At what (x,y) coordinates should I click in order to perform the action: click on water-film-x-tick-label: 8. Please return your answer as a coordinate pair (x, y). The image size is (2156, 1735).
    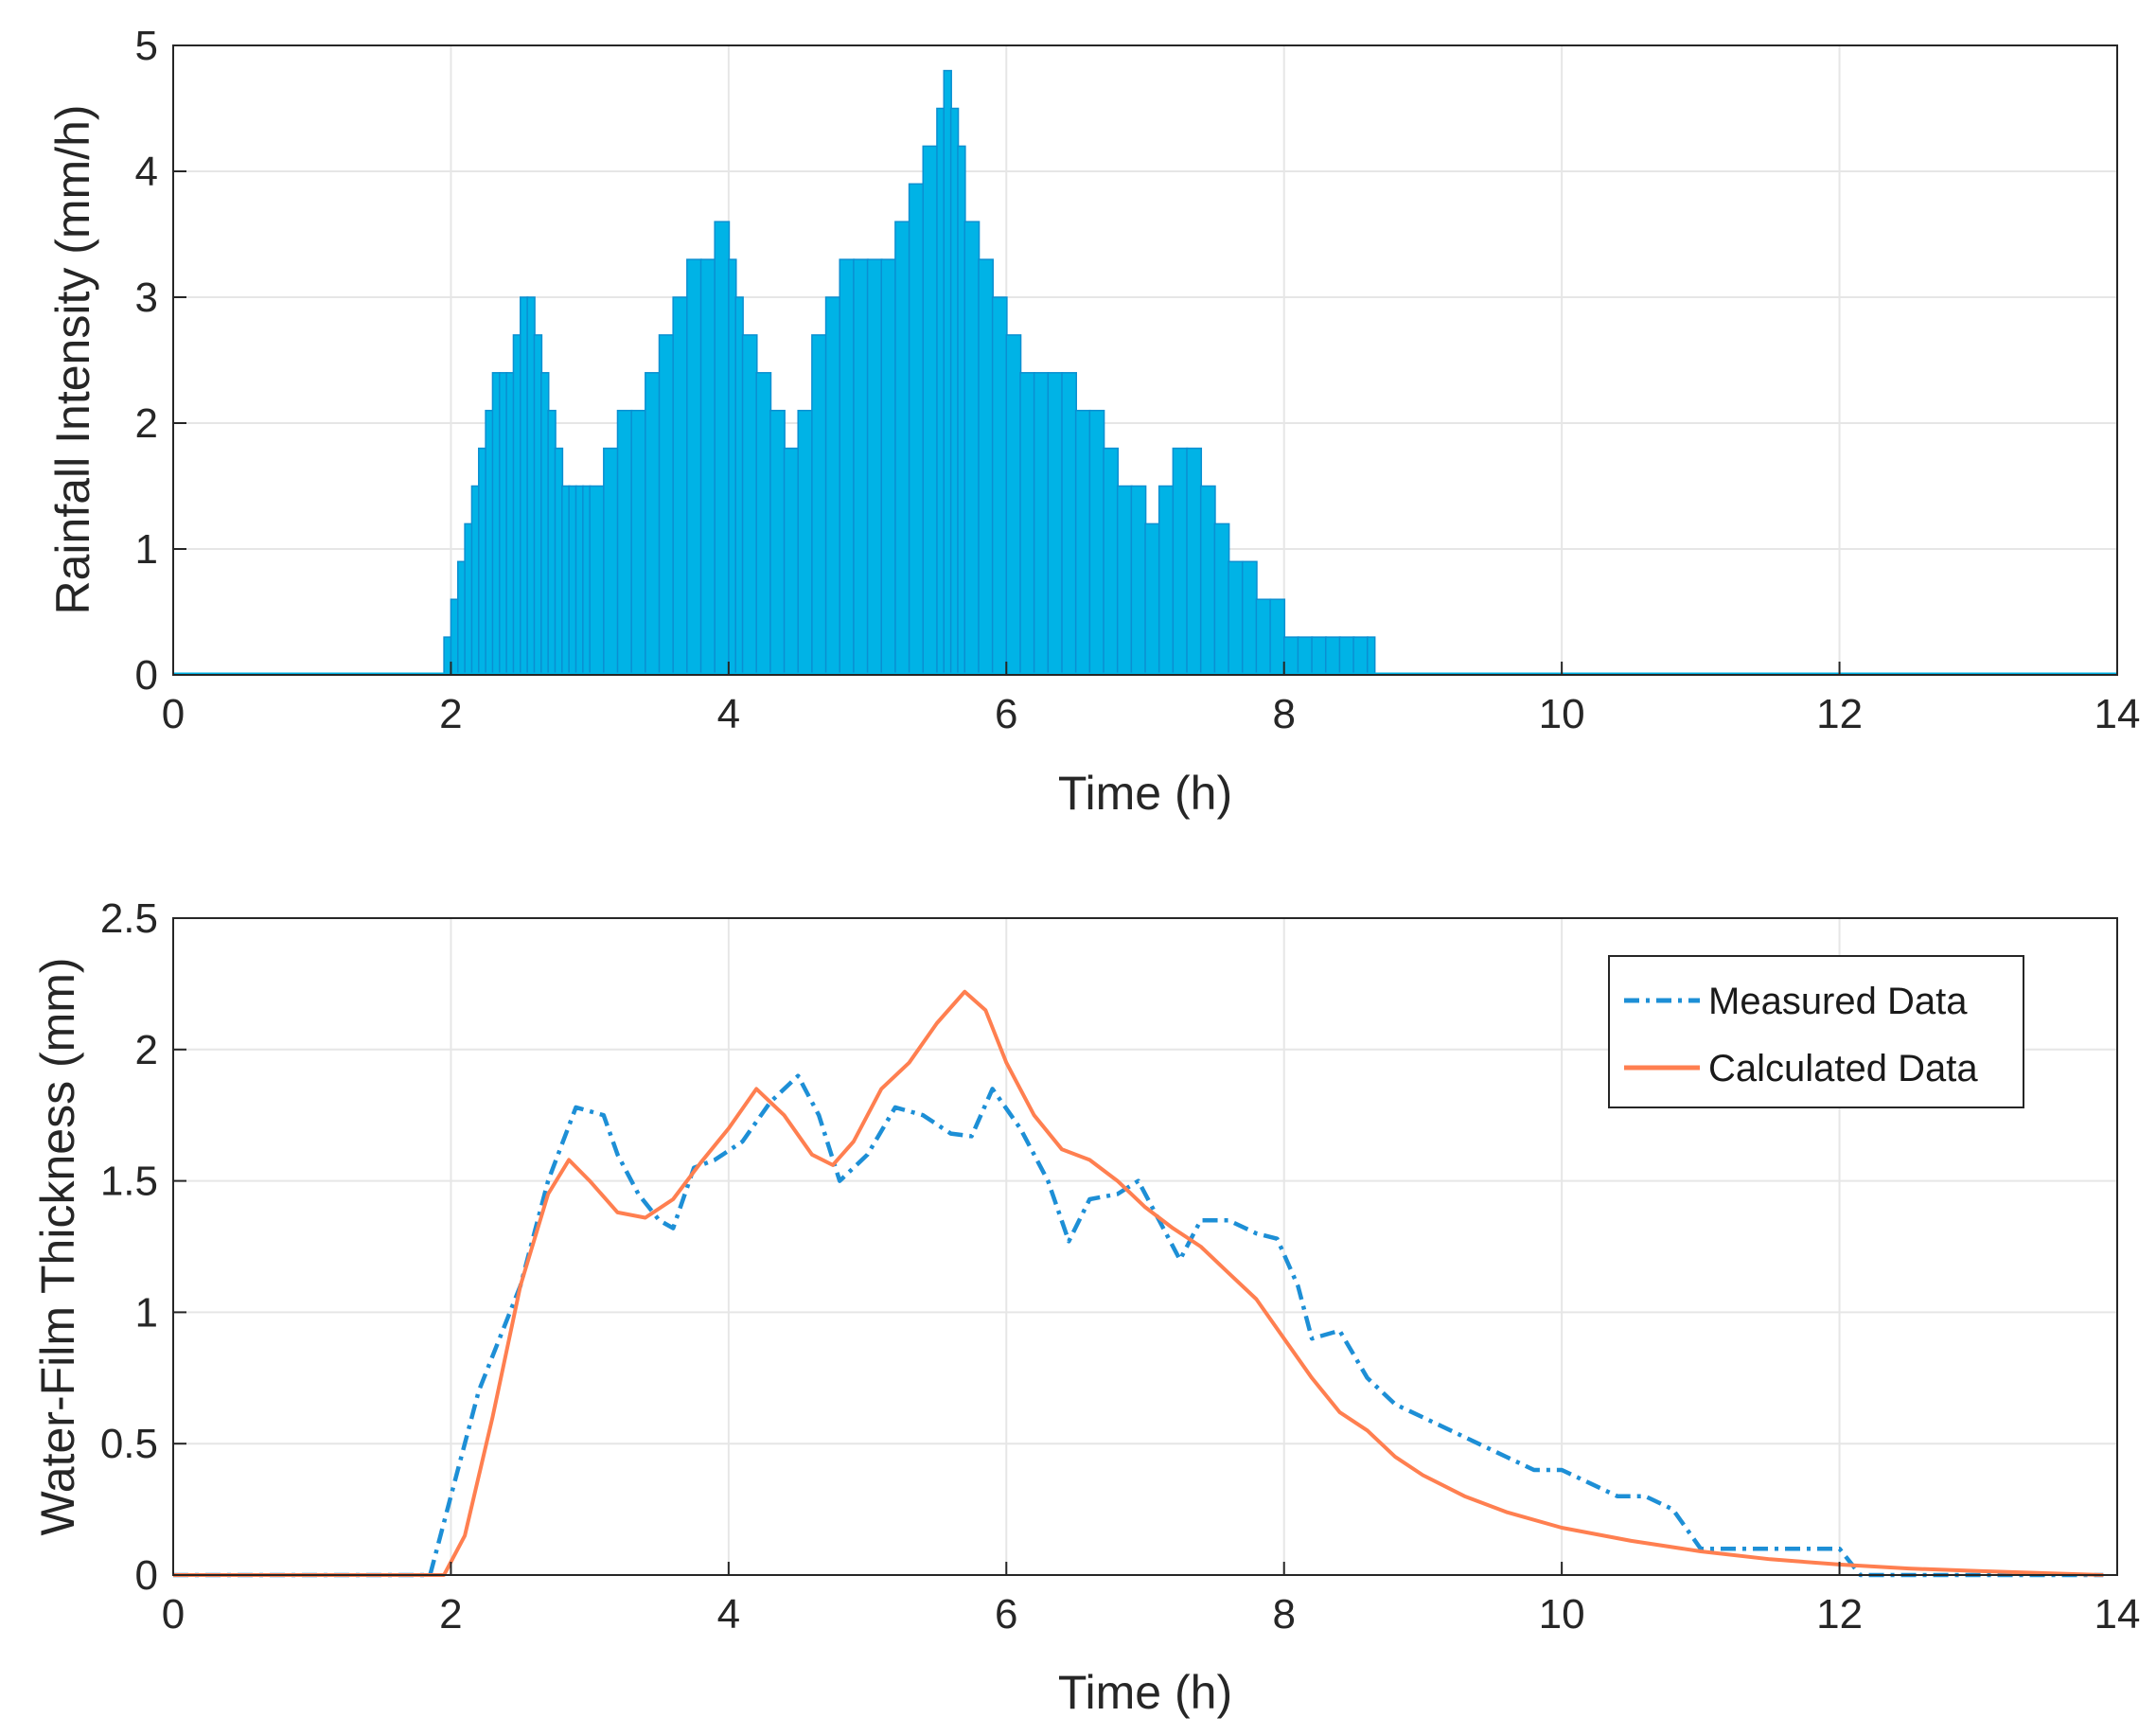
    Looking at the image, I should click on (1283, 1614).